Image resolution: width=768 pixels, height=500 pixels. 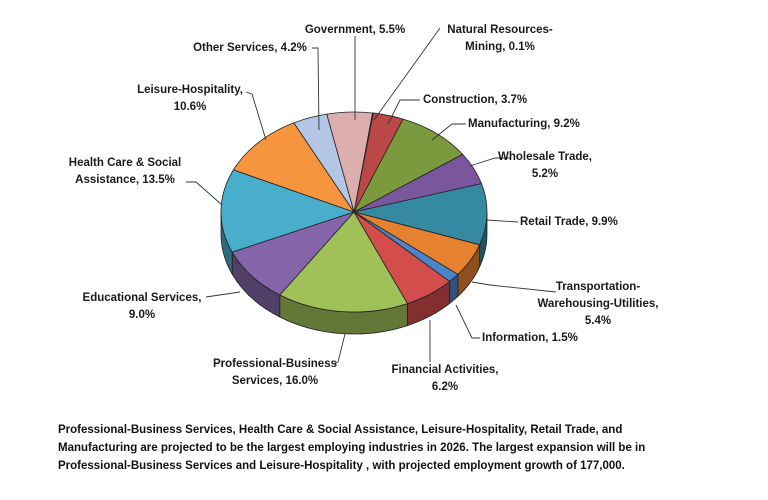 I want to click on slice-label: Government, 5.5%, so click(x=355, y=30).